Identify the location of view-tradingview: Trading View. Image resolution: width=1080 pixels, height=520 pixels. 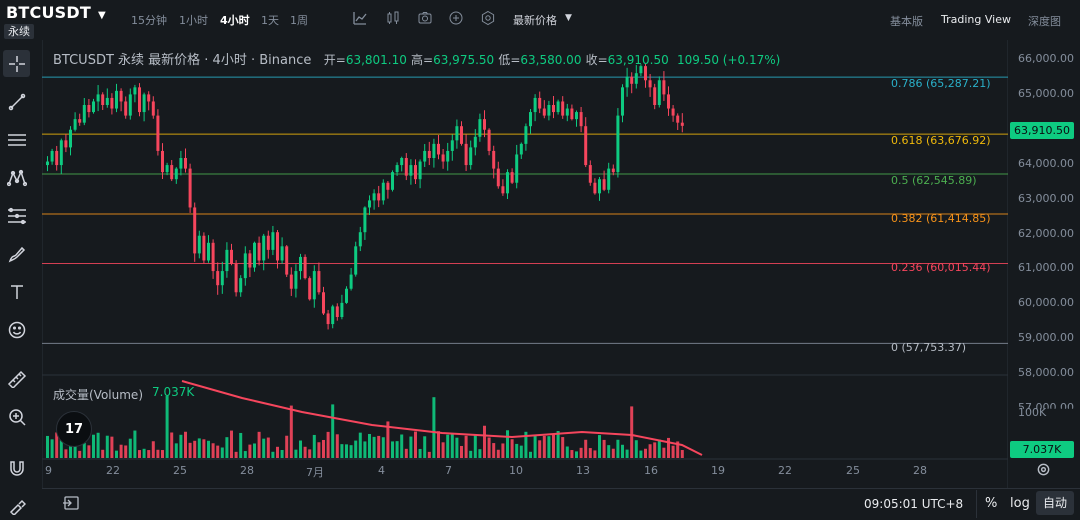
(976, 19).